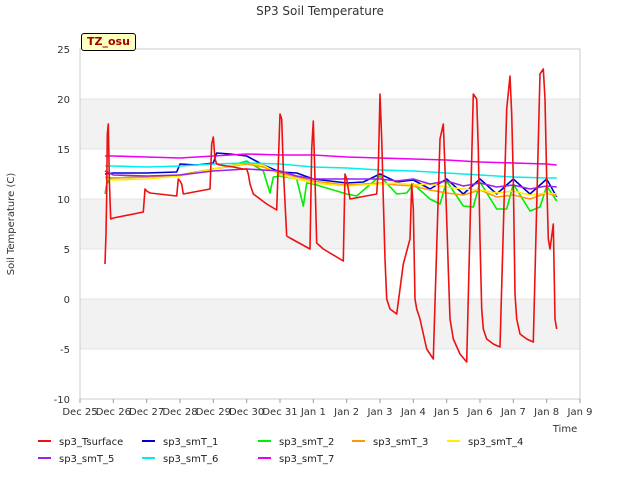 The height and width of the screenshot is (480, 640). Describe the element at coordinates (307, 442) in the screenshot. I see `legend-label: sp3_smT_2` at that location.